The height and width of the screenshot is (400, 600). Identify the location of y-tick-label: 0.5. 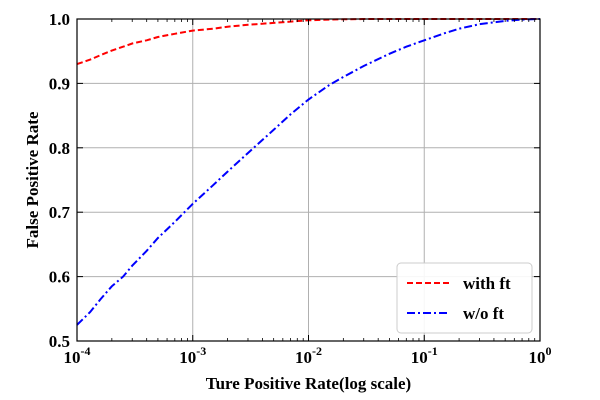
(59, 341).